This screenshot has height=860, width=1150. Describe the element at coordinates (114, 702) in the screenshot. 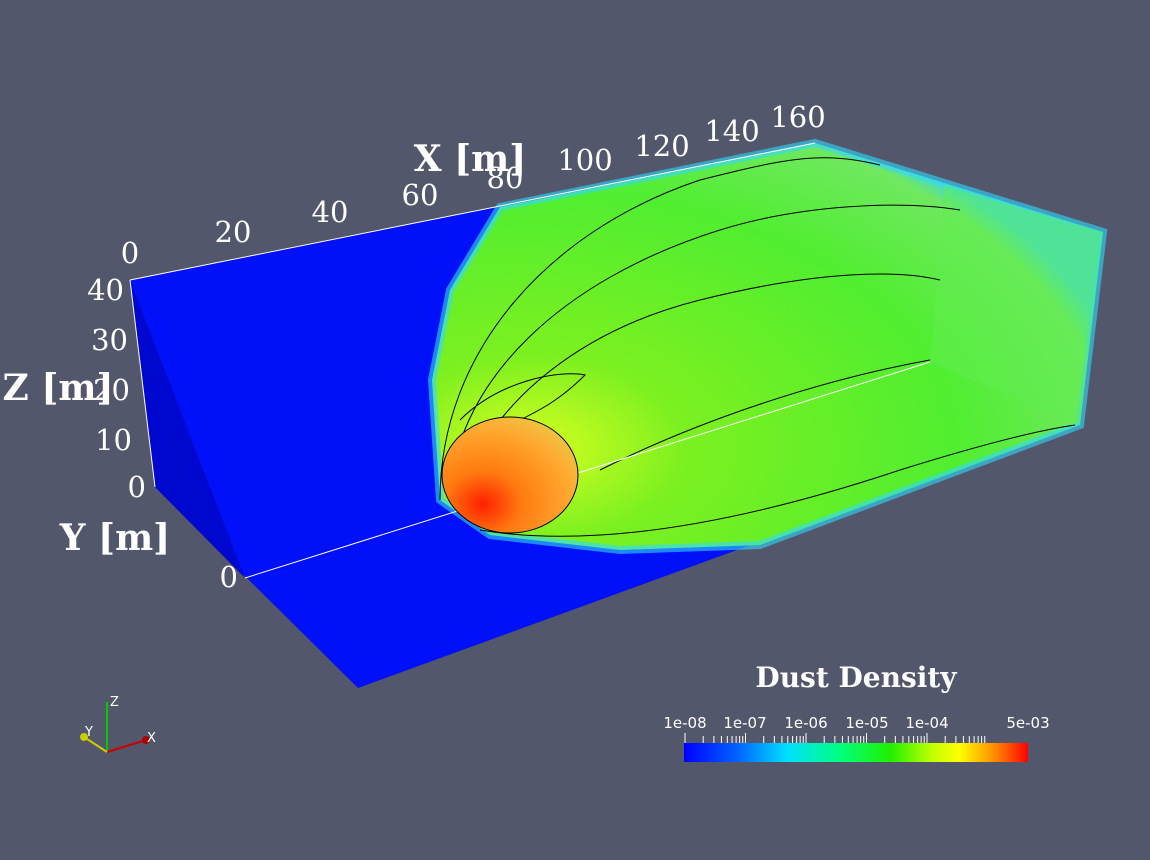

I see `orient-z-label: Z` at that location.